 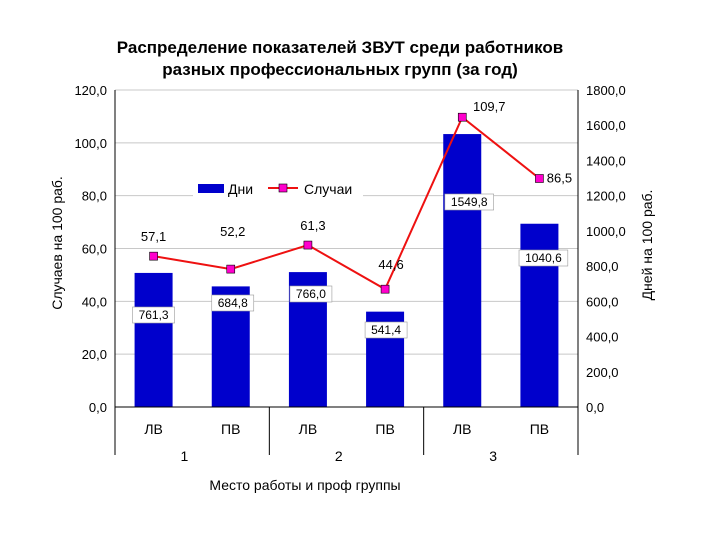 What do you see at coordinates (283, 188) in the screenshot?
I see `legend-swatch-cases-marker` at bounding box center [283, 188].